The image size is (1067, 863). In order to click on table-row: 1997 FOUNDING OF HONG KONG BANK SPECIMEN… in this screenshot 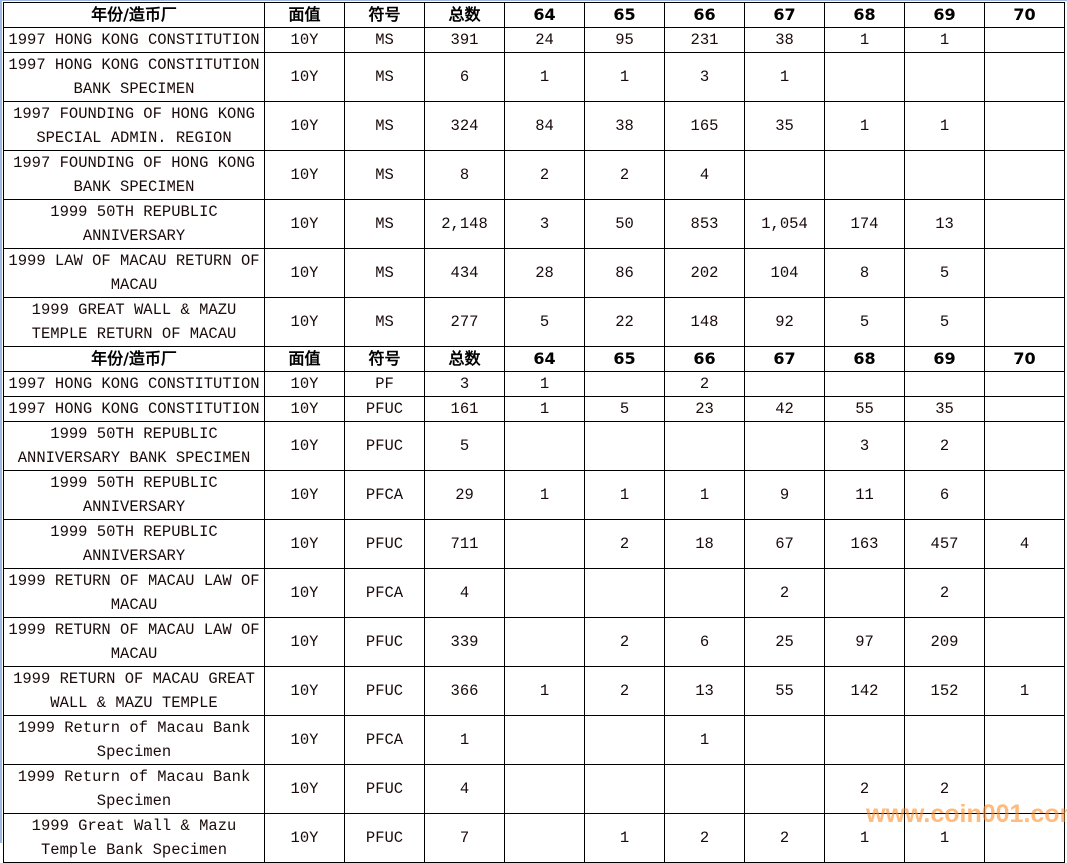, I will do `click(534, 175)`.